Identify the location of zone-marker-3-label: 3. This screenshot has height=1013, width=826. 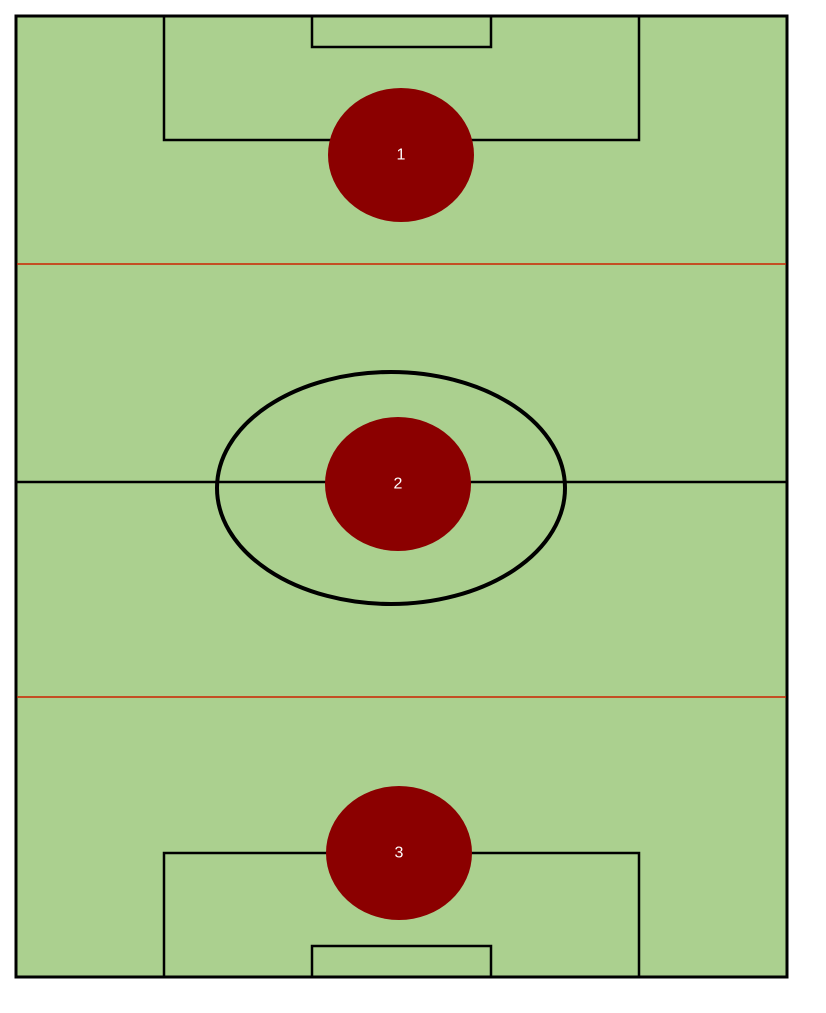
(399, 853).